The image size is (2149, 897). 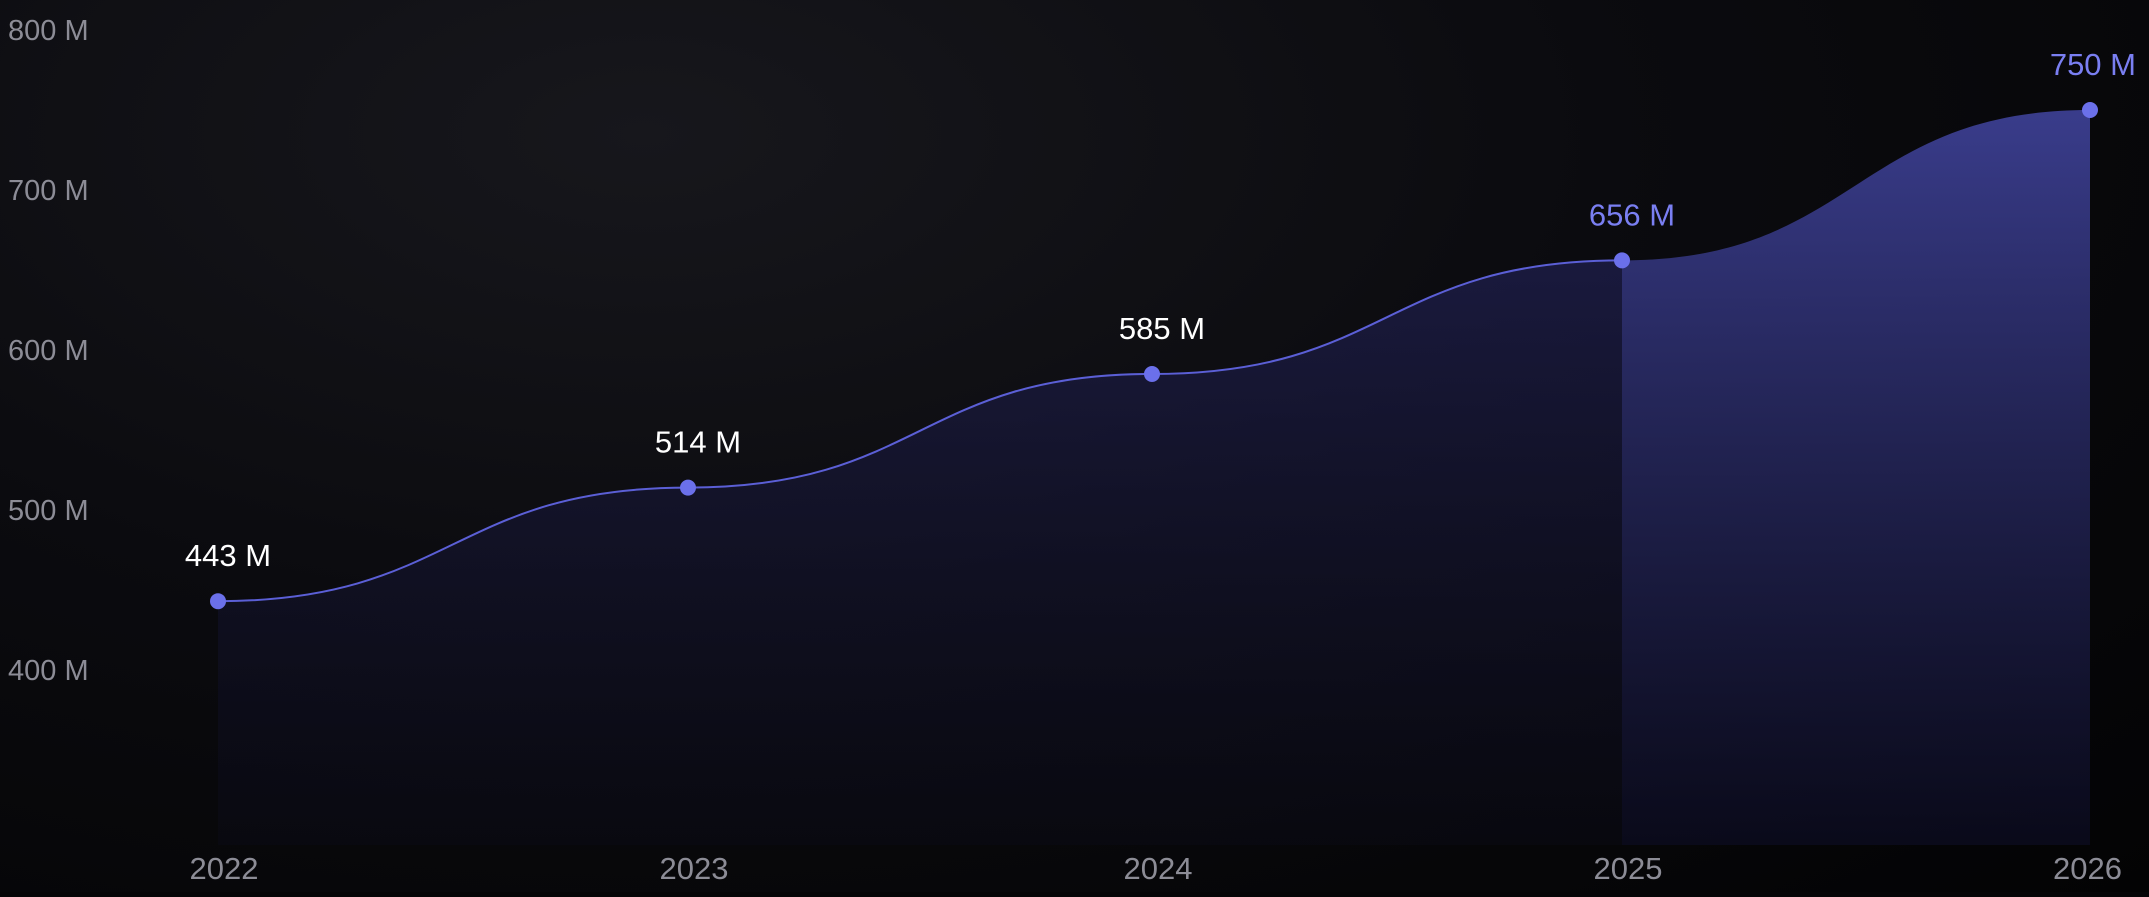 What do you see at coordinates (48, 191) in the screenshot?
I see `y-tick-label: 700 M` at bounding box center [48, 191].